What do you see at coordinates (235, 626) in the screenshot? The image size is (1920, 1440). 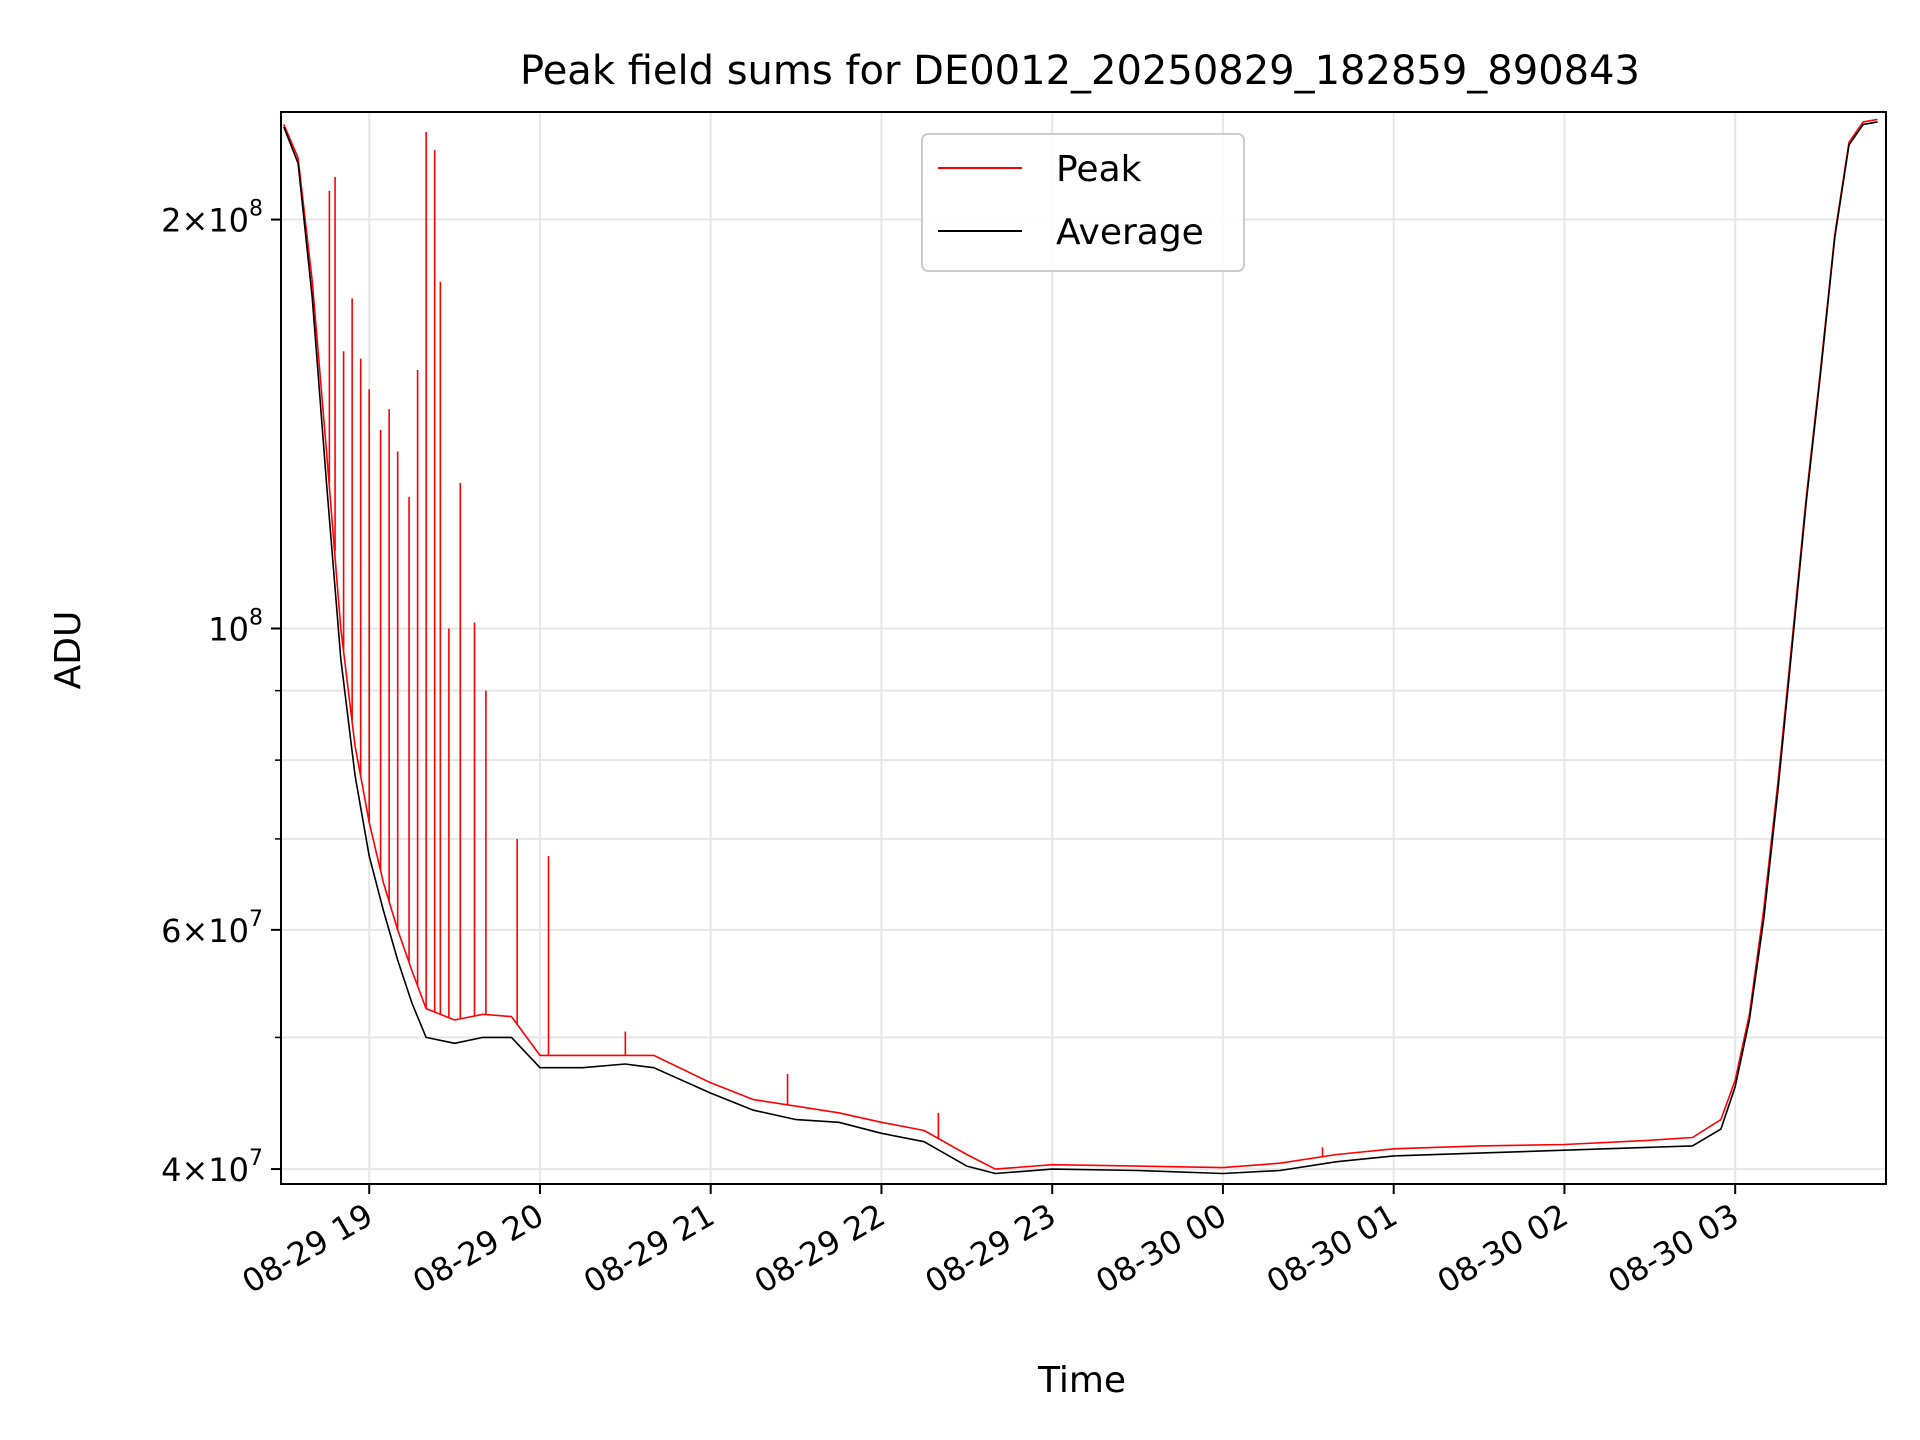 I see `y-tick-label: 108` at bounding box center [235, 626].